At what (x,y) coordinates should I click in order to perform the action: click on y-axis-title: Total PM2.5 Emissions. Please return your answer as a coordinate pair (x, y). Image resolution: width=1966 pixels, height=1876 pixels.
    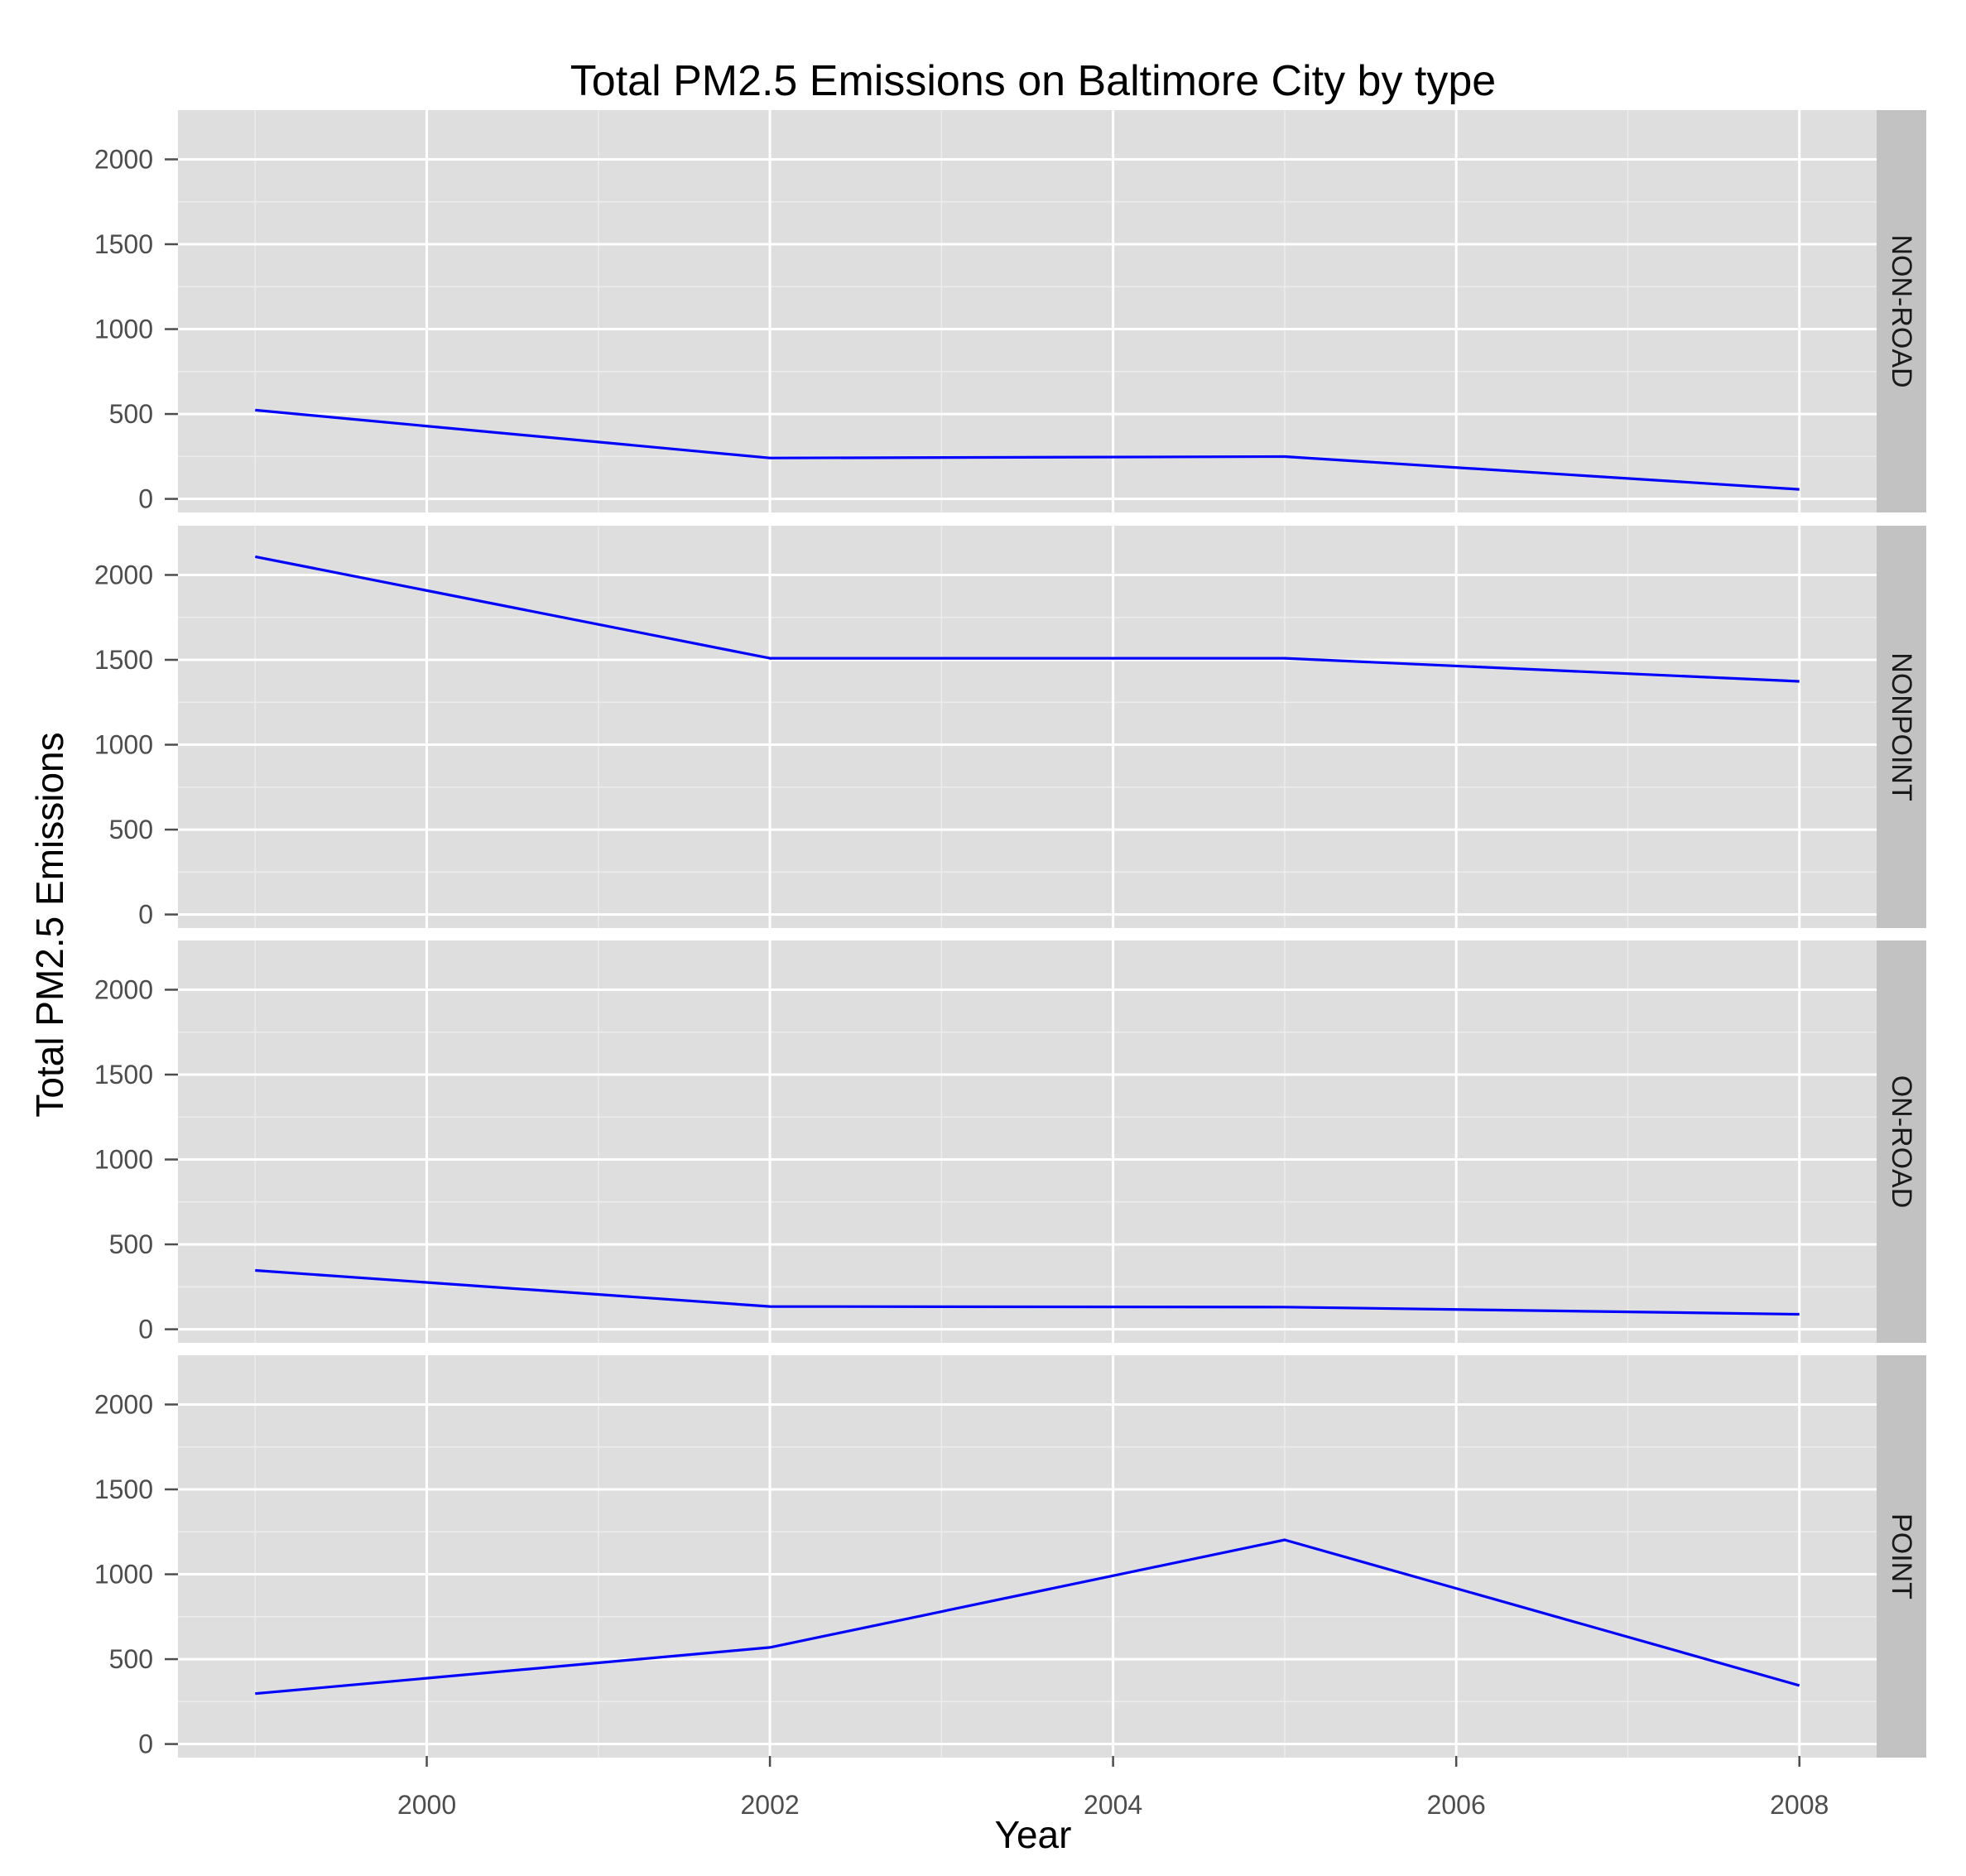
    Looking at the image, I should click on (49, 925).